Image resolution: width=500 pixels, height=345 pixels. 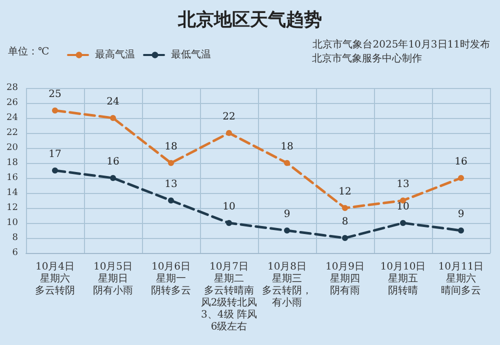 What do you see at coordinates (55, 154) in the screenshot?
I see `data-label: 17` at bounding box center [55, 154].